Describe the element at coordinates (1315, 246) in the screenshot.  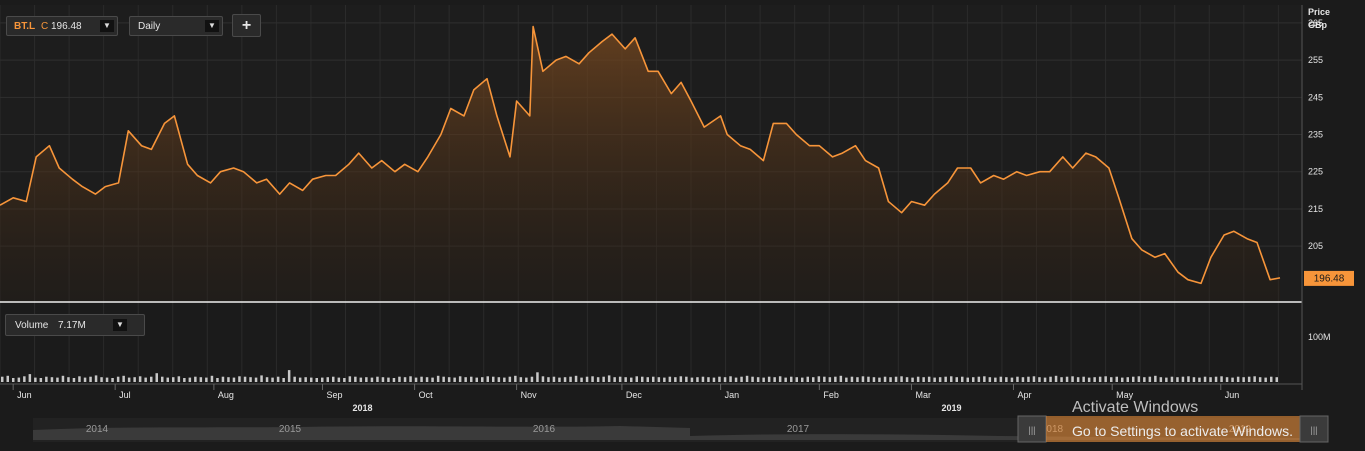
I see `price-tick-label: 205` at that location.